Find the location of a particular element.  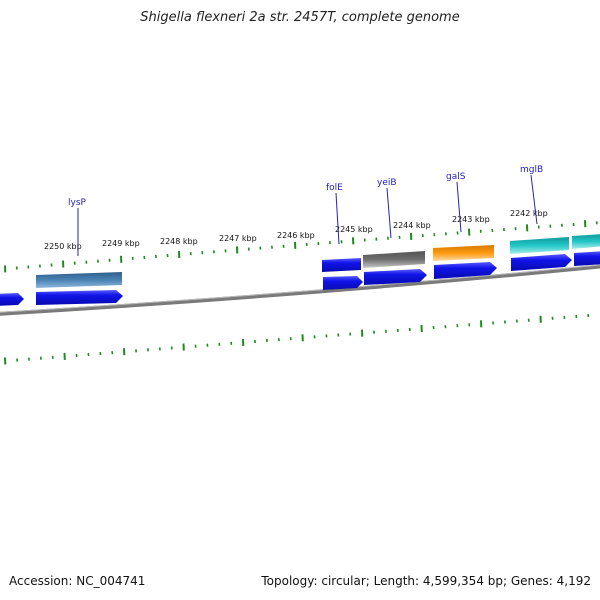

feature-bar-orange is located at coordinates (463, 253).